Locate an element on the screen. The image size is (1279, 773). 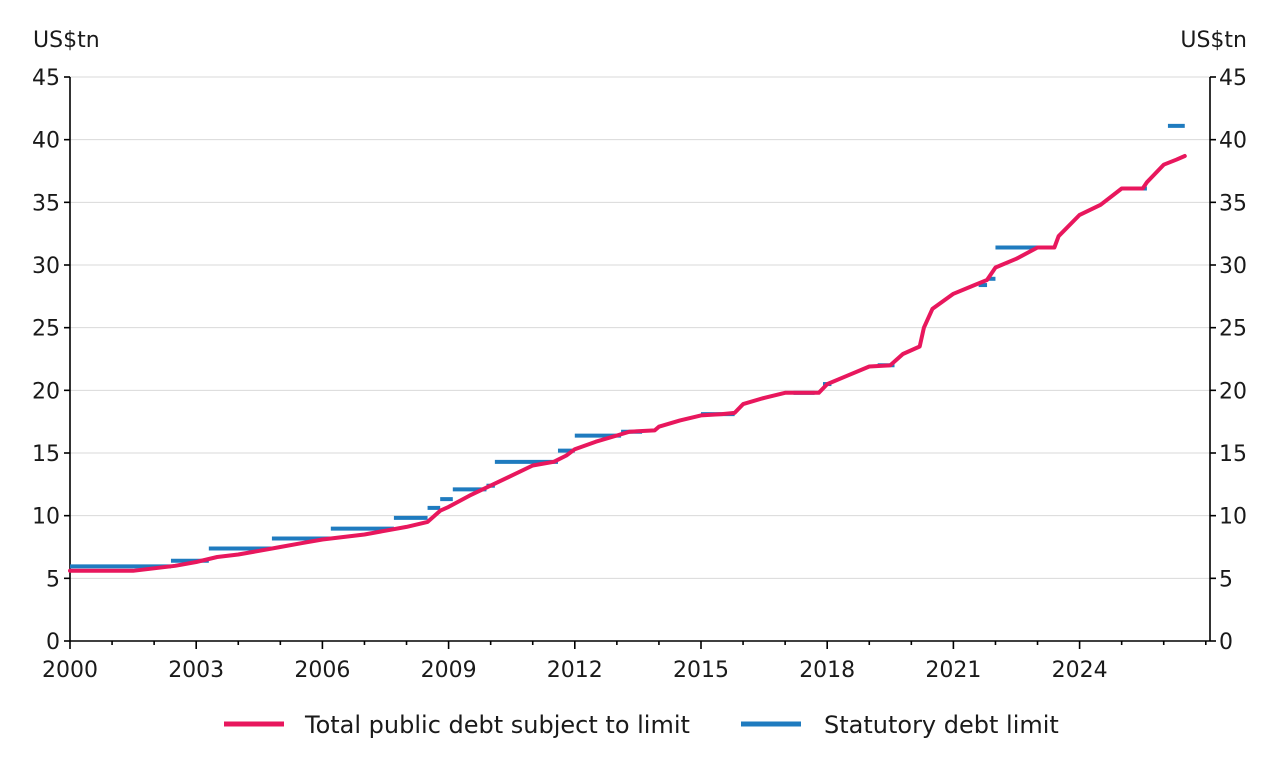
x-tick-2003: 2003 is located at coordinates (196, 670).